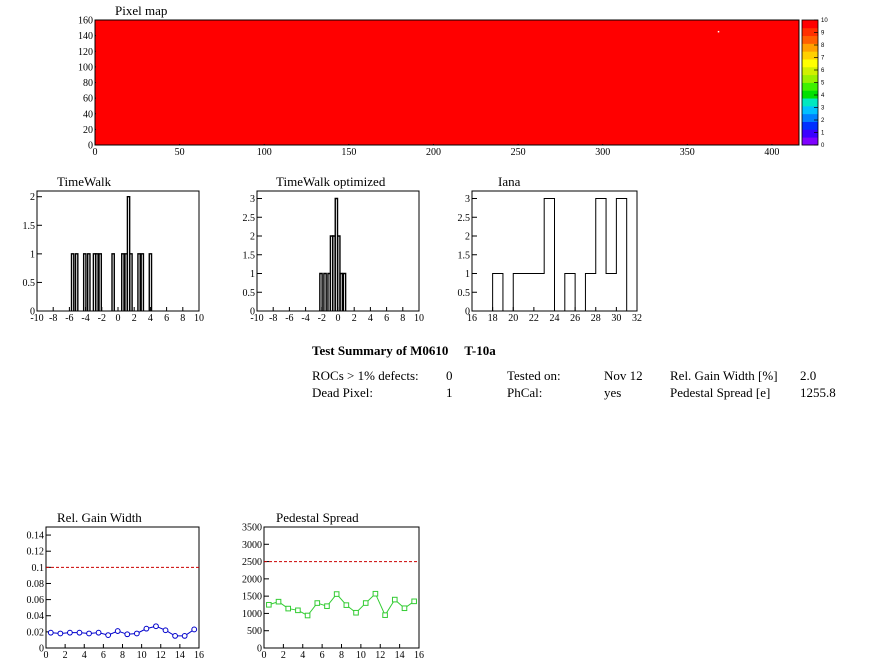 Image resolution: width=896 pixels, height=672 pixels. Describe the element at coordinates (36, 584) in the screenshot. I see `y-tick-label: 0.08` at that location.